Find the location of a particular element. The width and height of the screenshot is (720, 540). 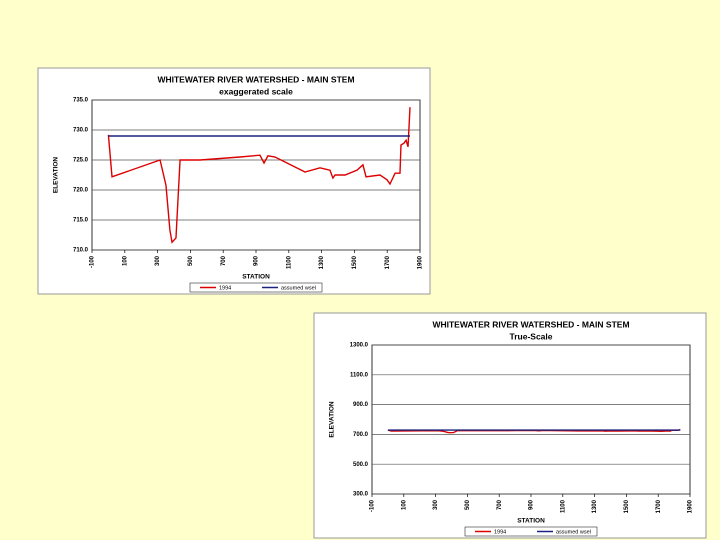

y-tick-label: 1300.0 is located at coordinates (359, 346).